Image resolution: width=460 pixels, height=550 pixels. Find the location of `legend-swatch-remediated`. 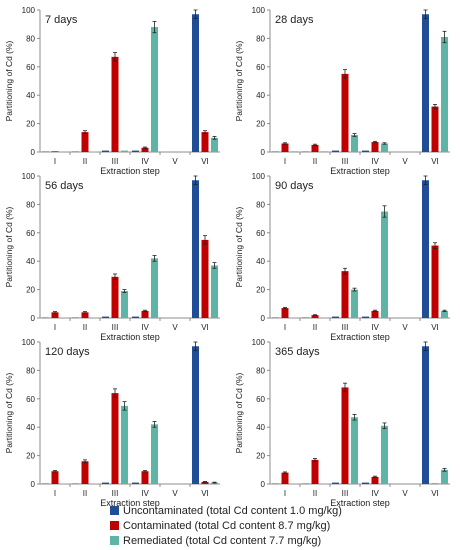

legend-swatch-remediated is located at coordinates (114, 540).